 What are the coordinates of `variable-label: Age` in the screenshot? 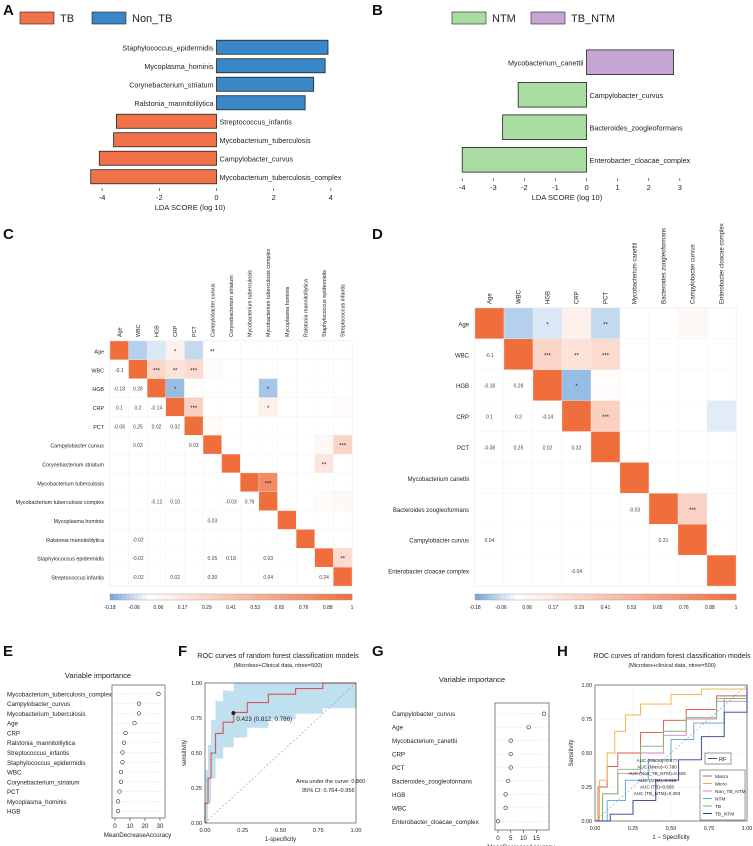 It's located at (13, 724).